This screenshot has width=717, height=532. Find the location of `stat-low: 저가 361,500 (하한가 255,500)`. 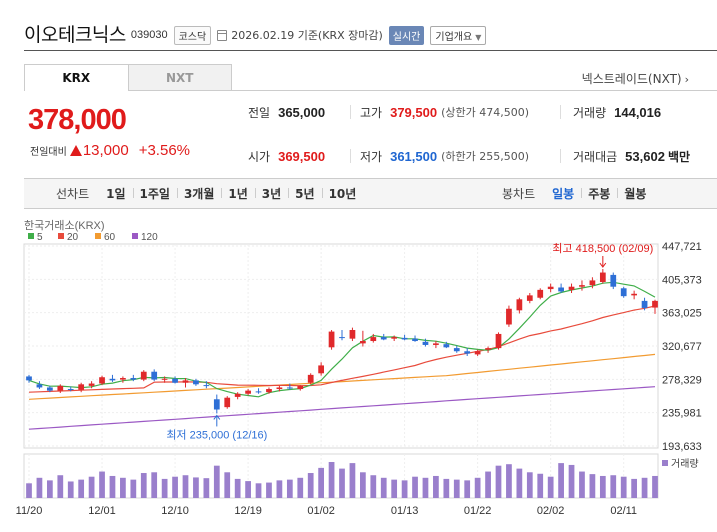

stat-low: 저가 361,500 (하한가 255,500) is located at coordinates (444, 156).